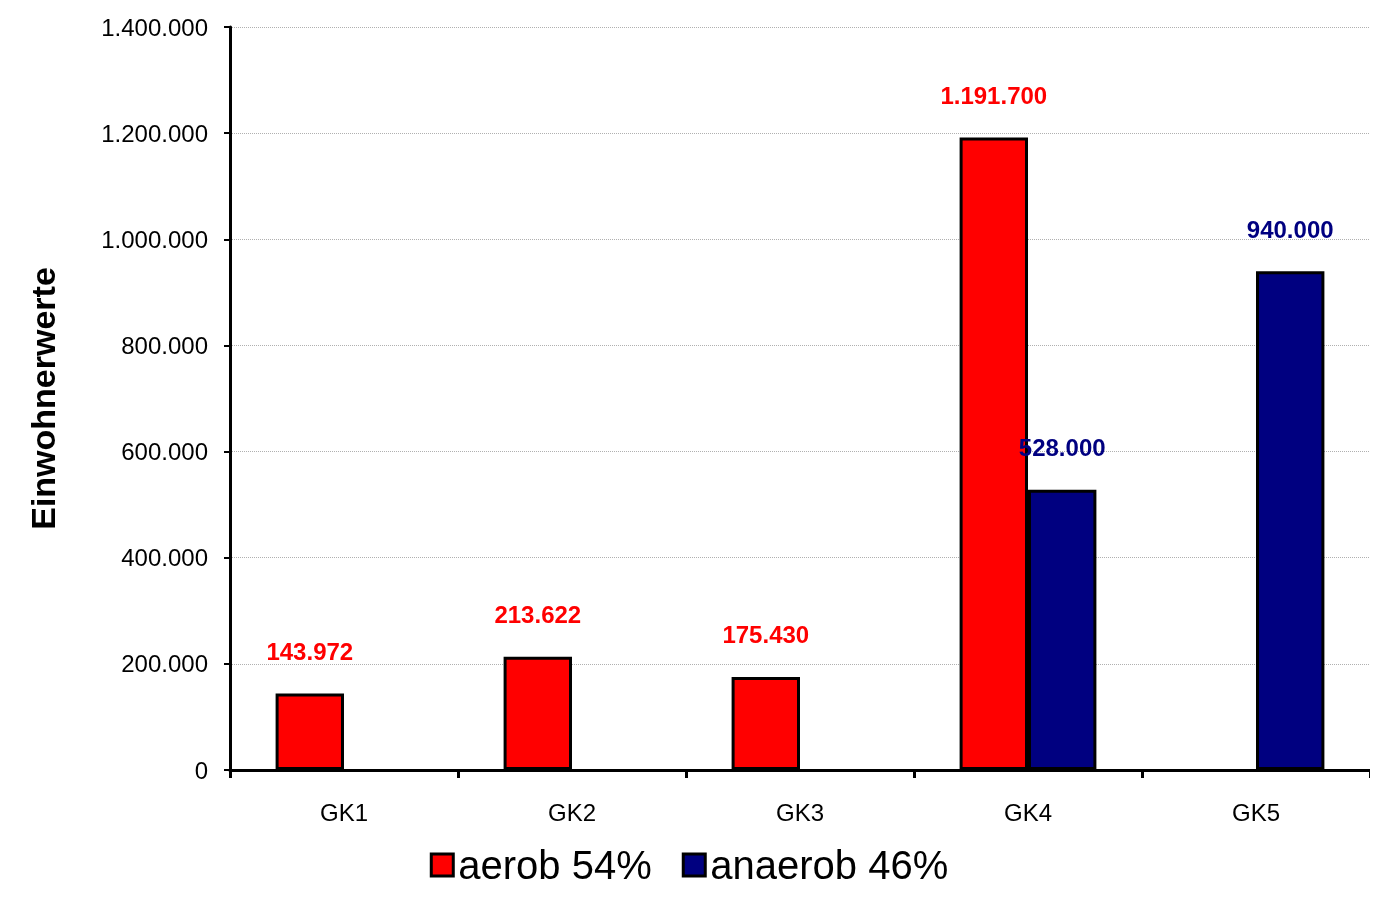 The height and width of the screenshot is (902, 1378). Describe the element at coordinates (766, 635) in the screenshot. I see `data-label: 175.430` at that location.